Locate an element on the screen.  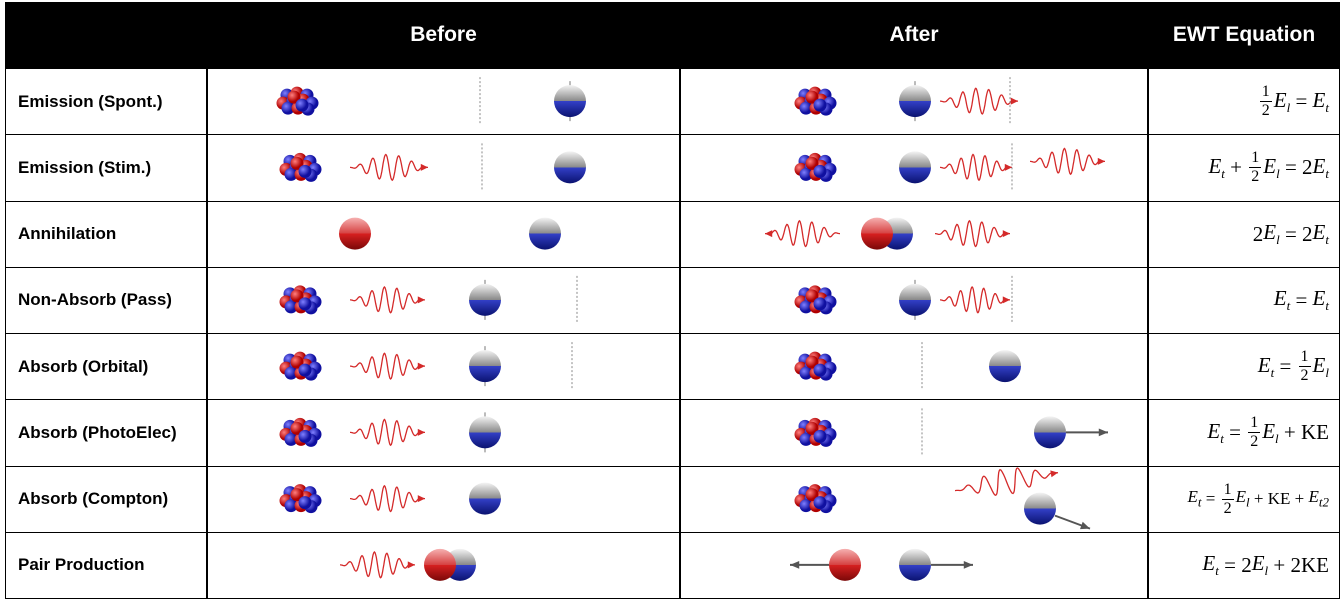
equation-text: + 2KE is located at coordinates (1298, 564).